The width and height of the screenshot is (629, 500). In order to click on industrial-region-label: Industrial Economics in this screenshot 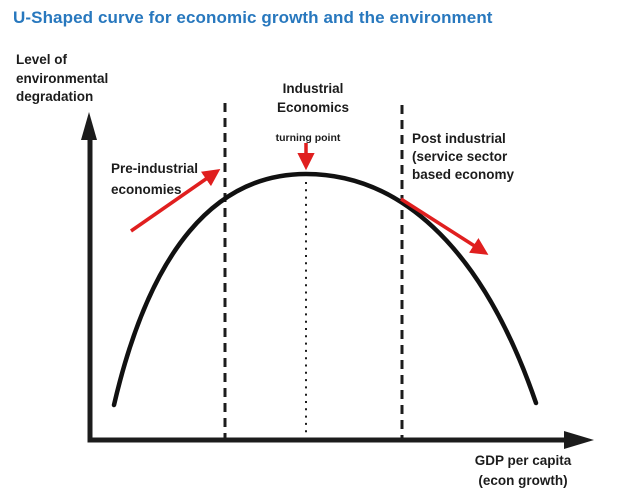, I will do `click(313, 98)`.